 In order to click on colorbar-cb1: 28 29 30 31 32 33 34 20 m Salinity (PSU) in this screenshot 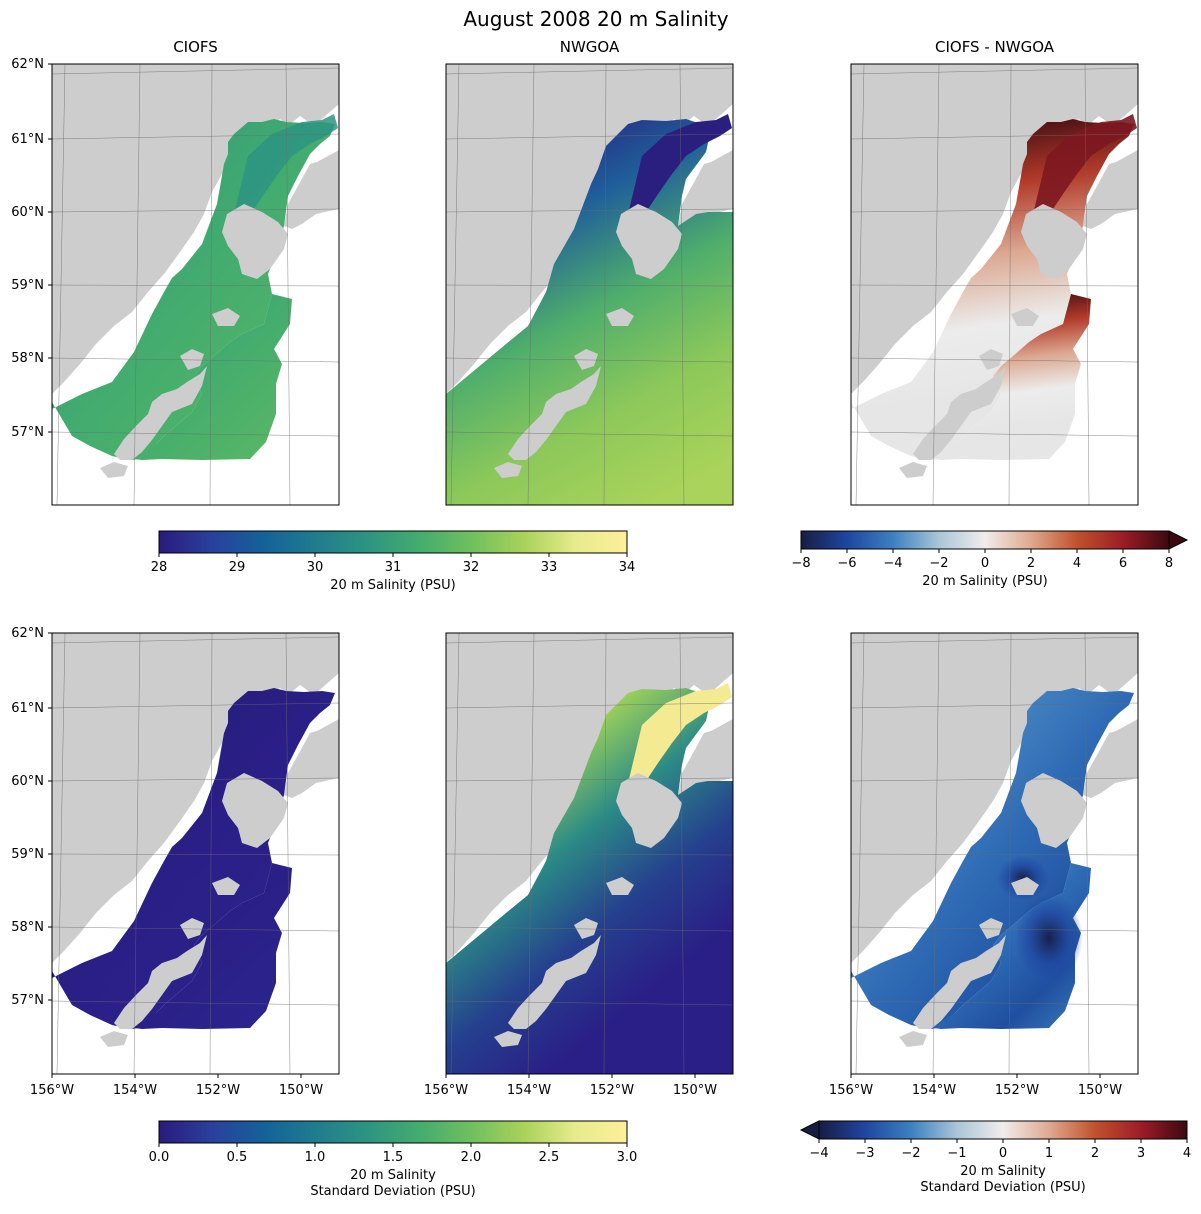, I will do `click(393, 561)`.